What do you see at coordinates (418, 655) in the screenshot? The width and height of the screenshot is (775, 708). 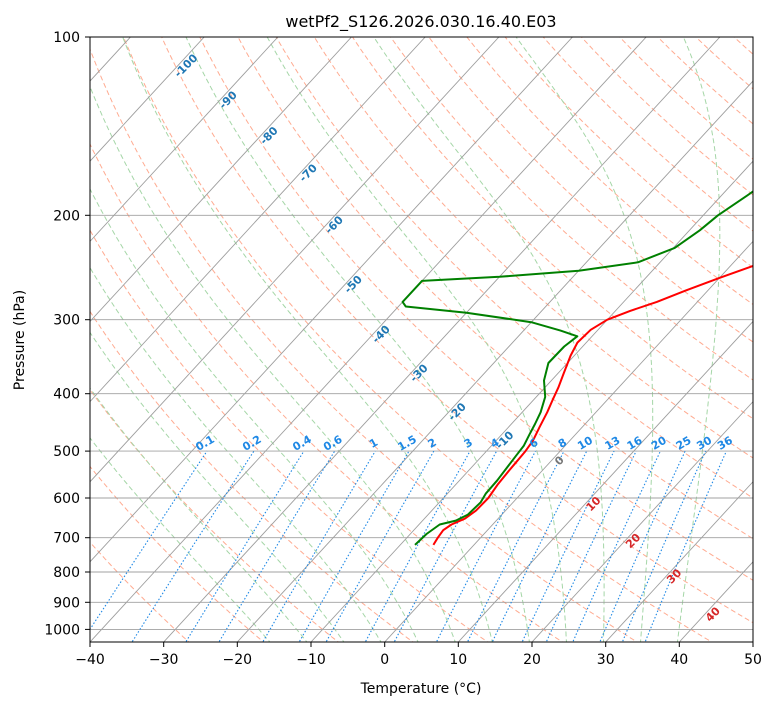 I see `x-axis-ticks: −40 −30 −20 −10 0 10 20 30 40 50` at bounding box center [418, 655].